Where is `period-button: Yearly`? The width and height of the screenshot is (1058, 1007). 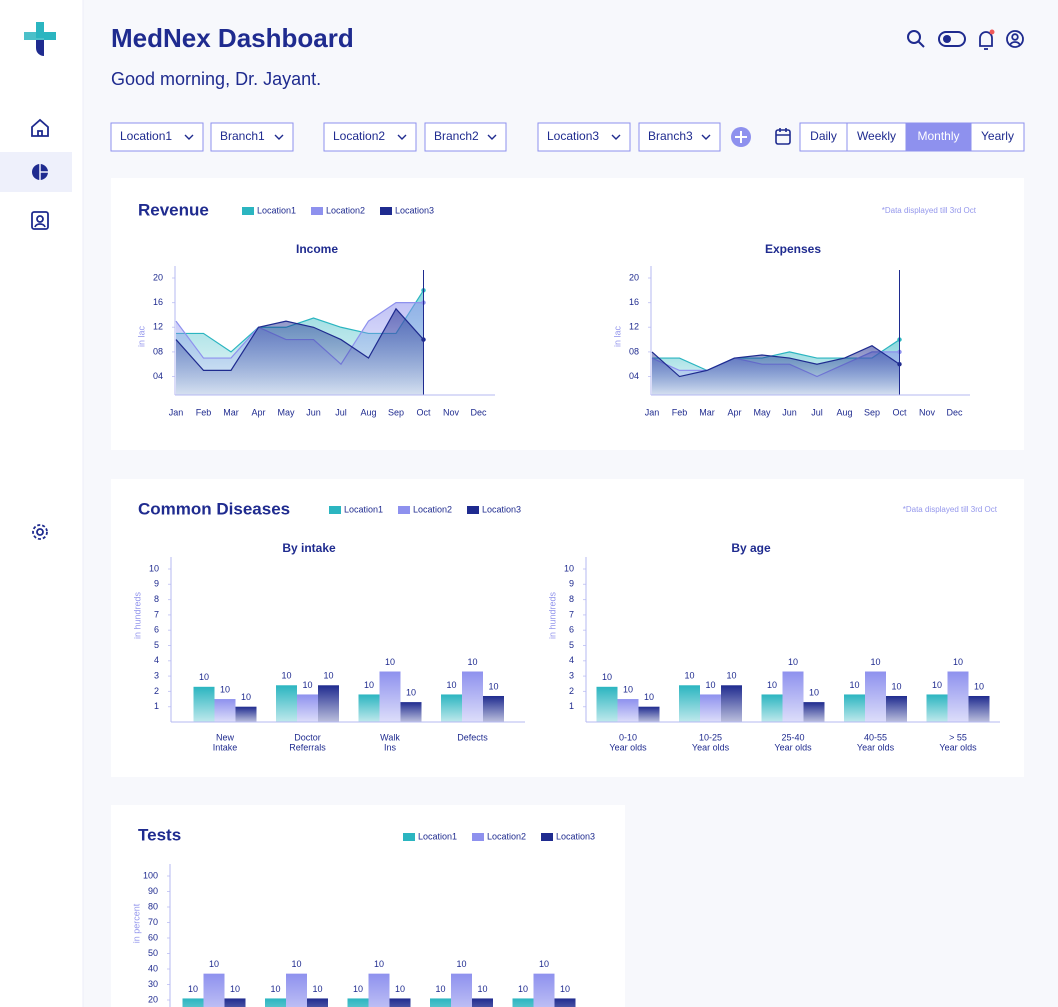
period-button: Yearly is located at coordinates (997, 137).